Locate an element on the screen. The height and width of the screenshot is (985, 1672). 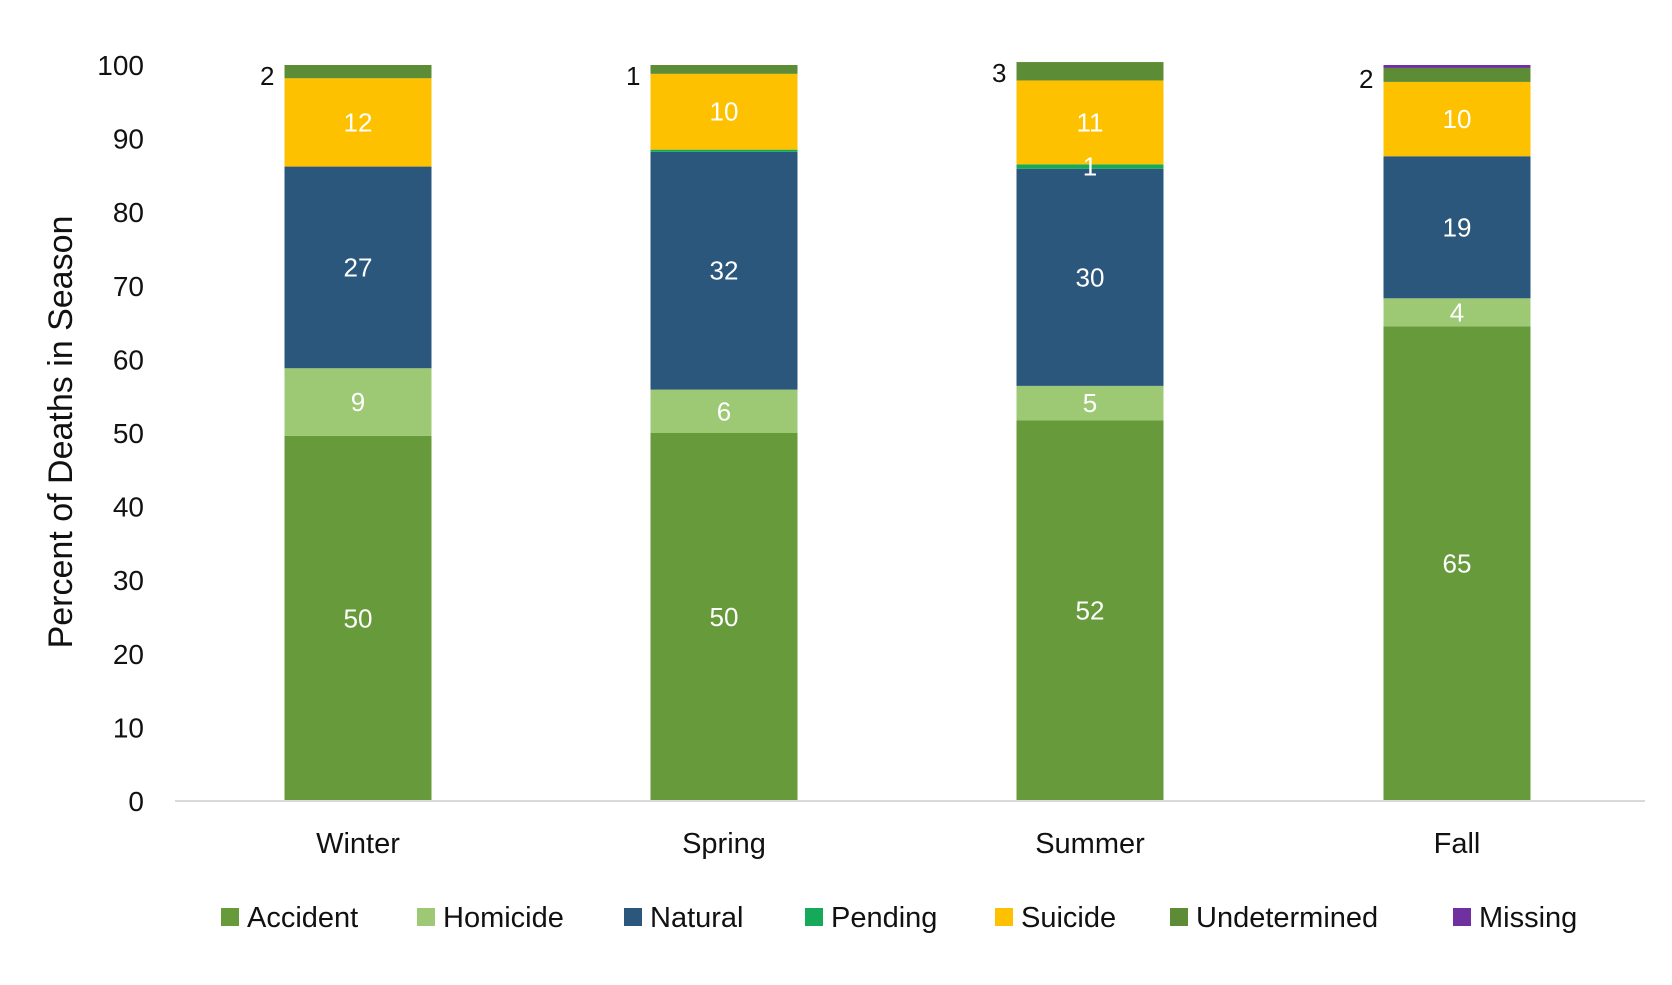
y-tick-label-100: 100 is located at coordinates (120, 65).